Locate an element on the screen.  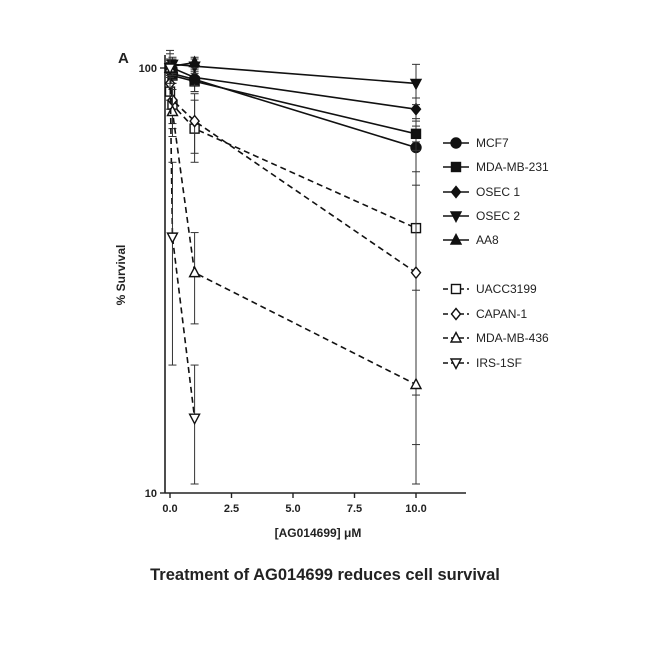
legend-label: IRS-1SF is located at coordinates (499, 363).